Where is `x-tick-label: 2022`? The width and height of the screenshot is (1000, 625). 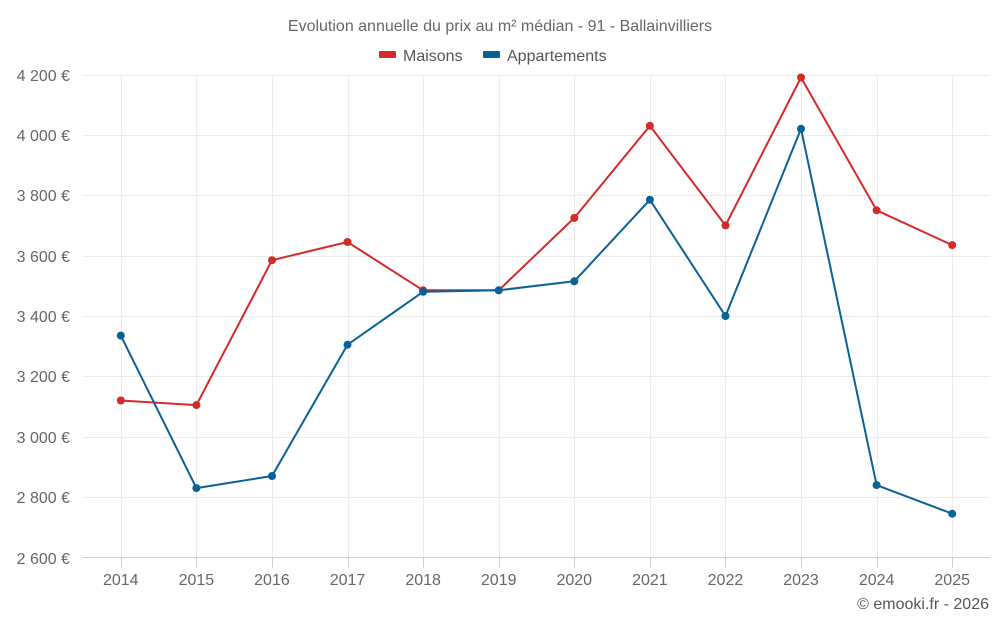
x-tick-label: 2022 is located at coordinates (726, 580).